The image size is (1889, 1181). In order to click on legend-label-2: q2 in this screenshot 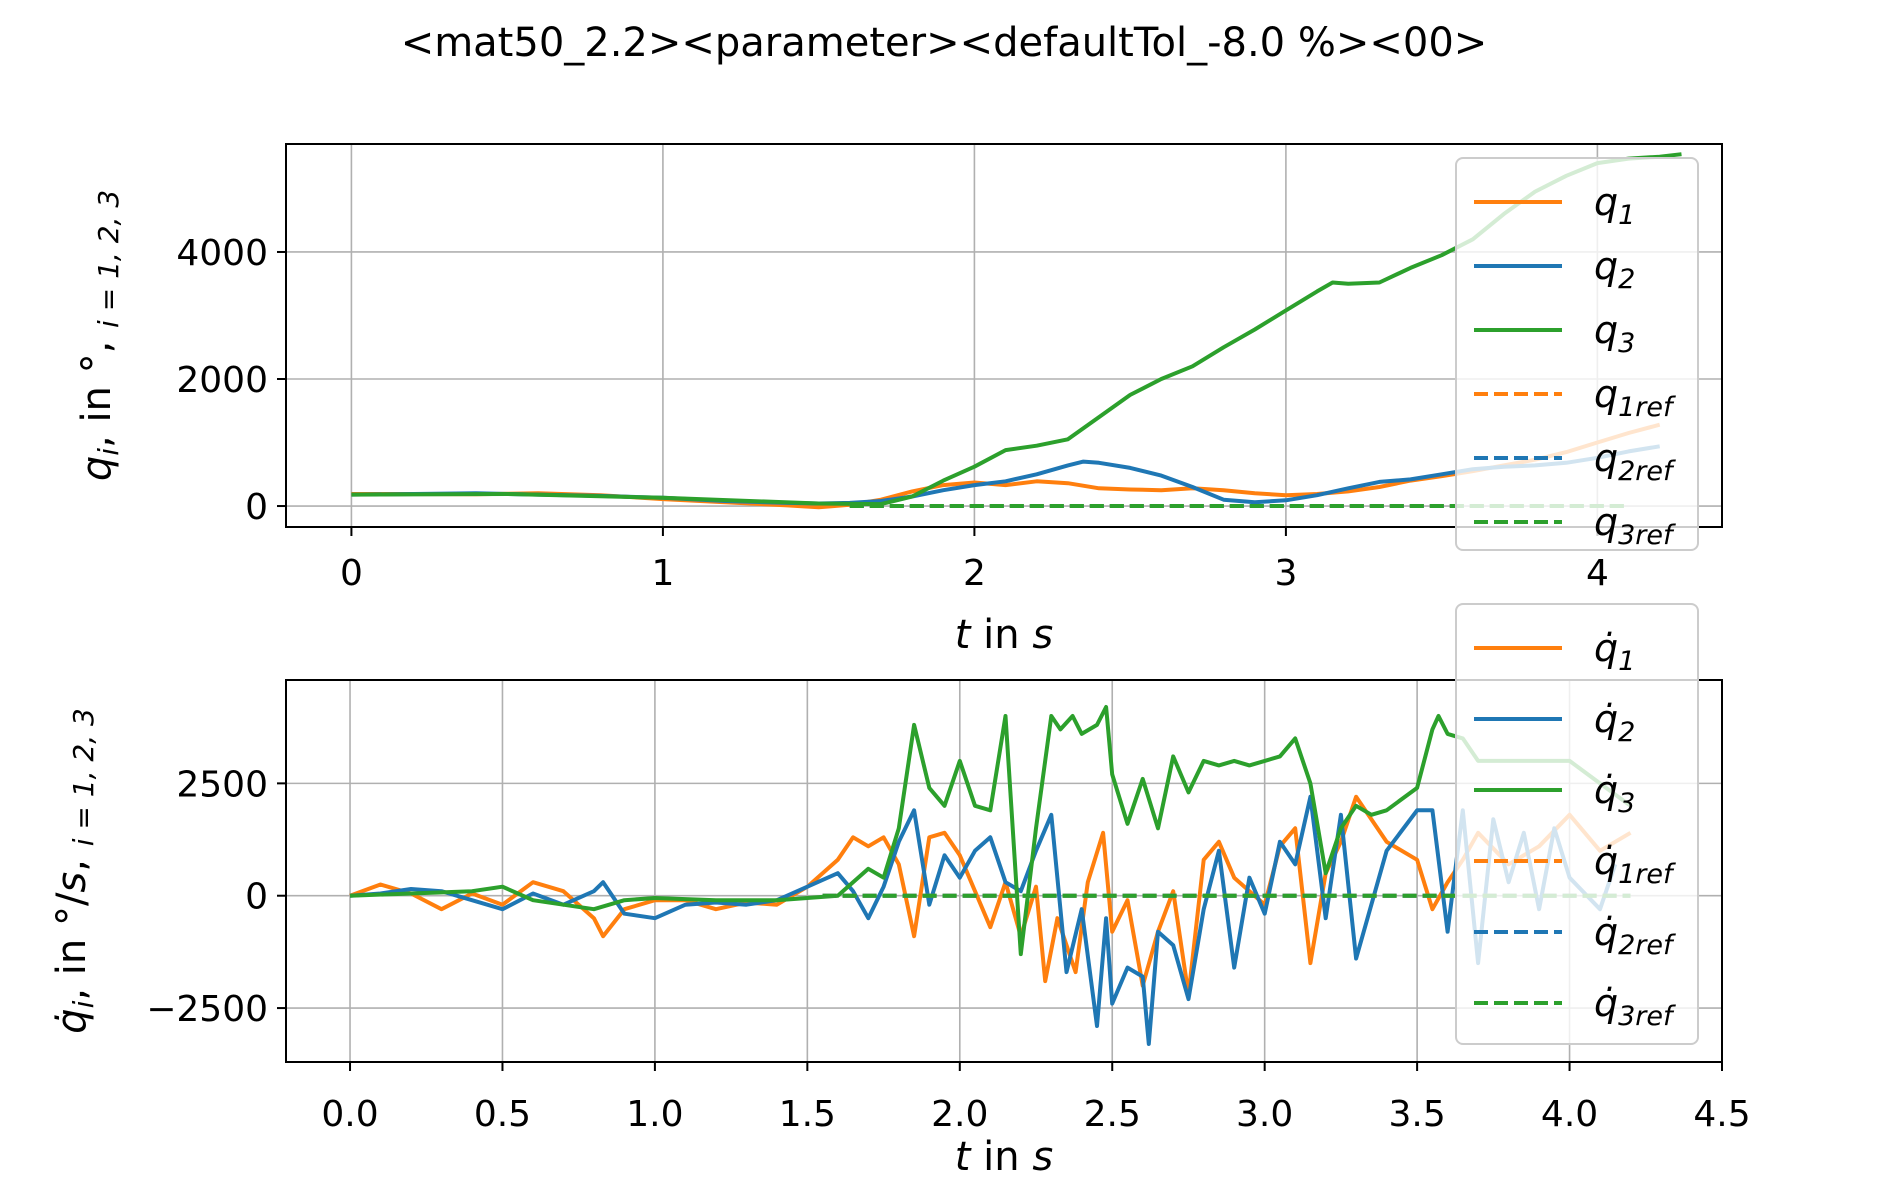, I will do `click(1614, 269)`.